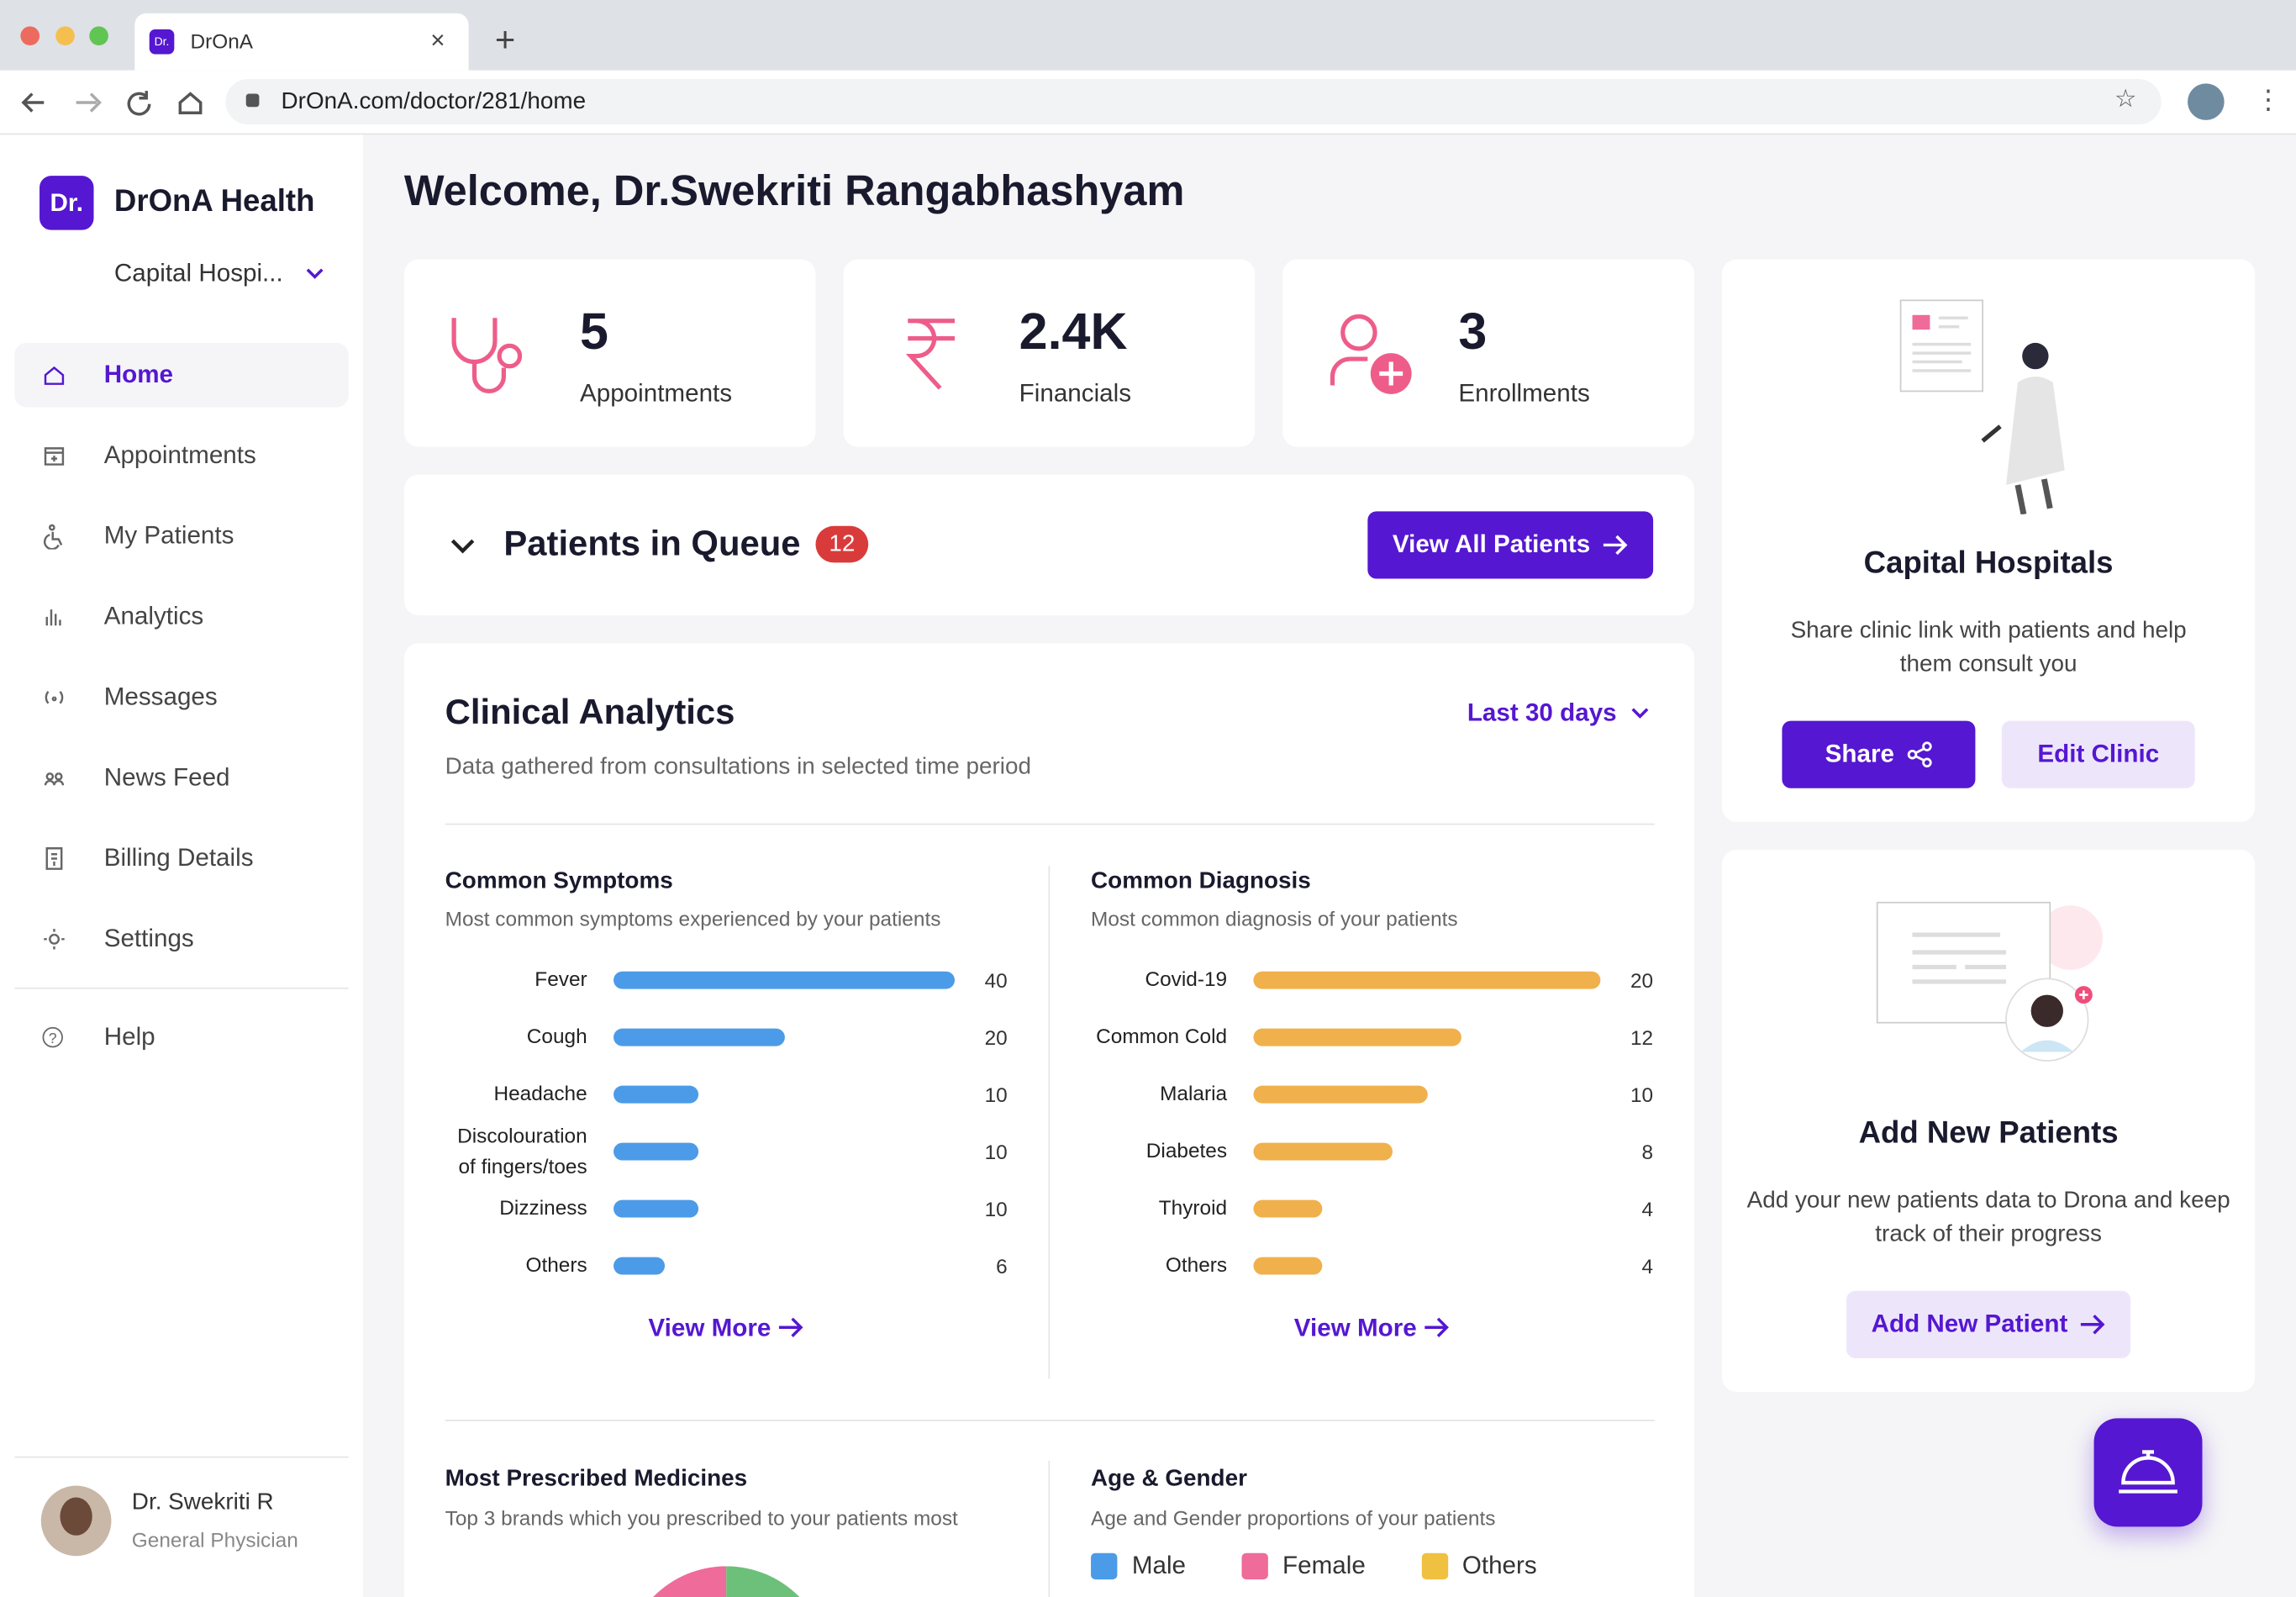 Image resolution: width=2296 pixels, height=1597 pixels. Describe the element at coordinates (1970, 1324) in the screenshot. I see `button-label: Add New Patient` at that location.